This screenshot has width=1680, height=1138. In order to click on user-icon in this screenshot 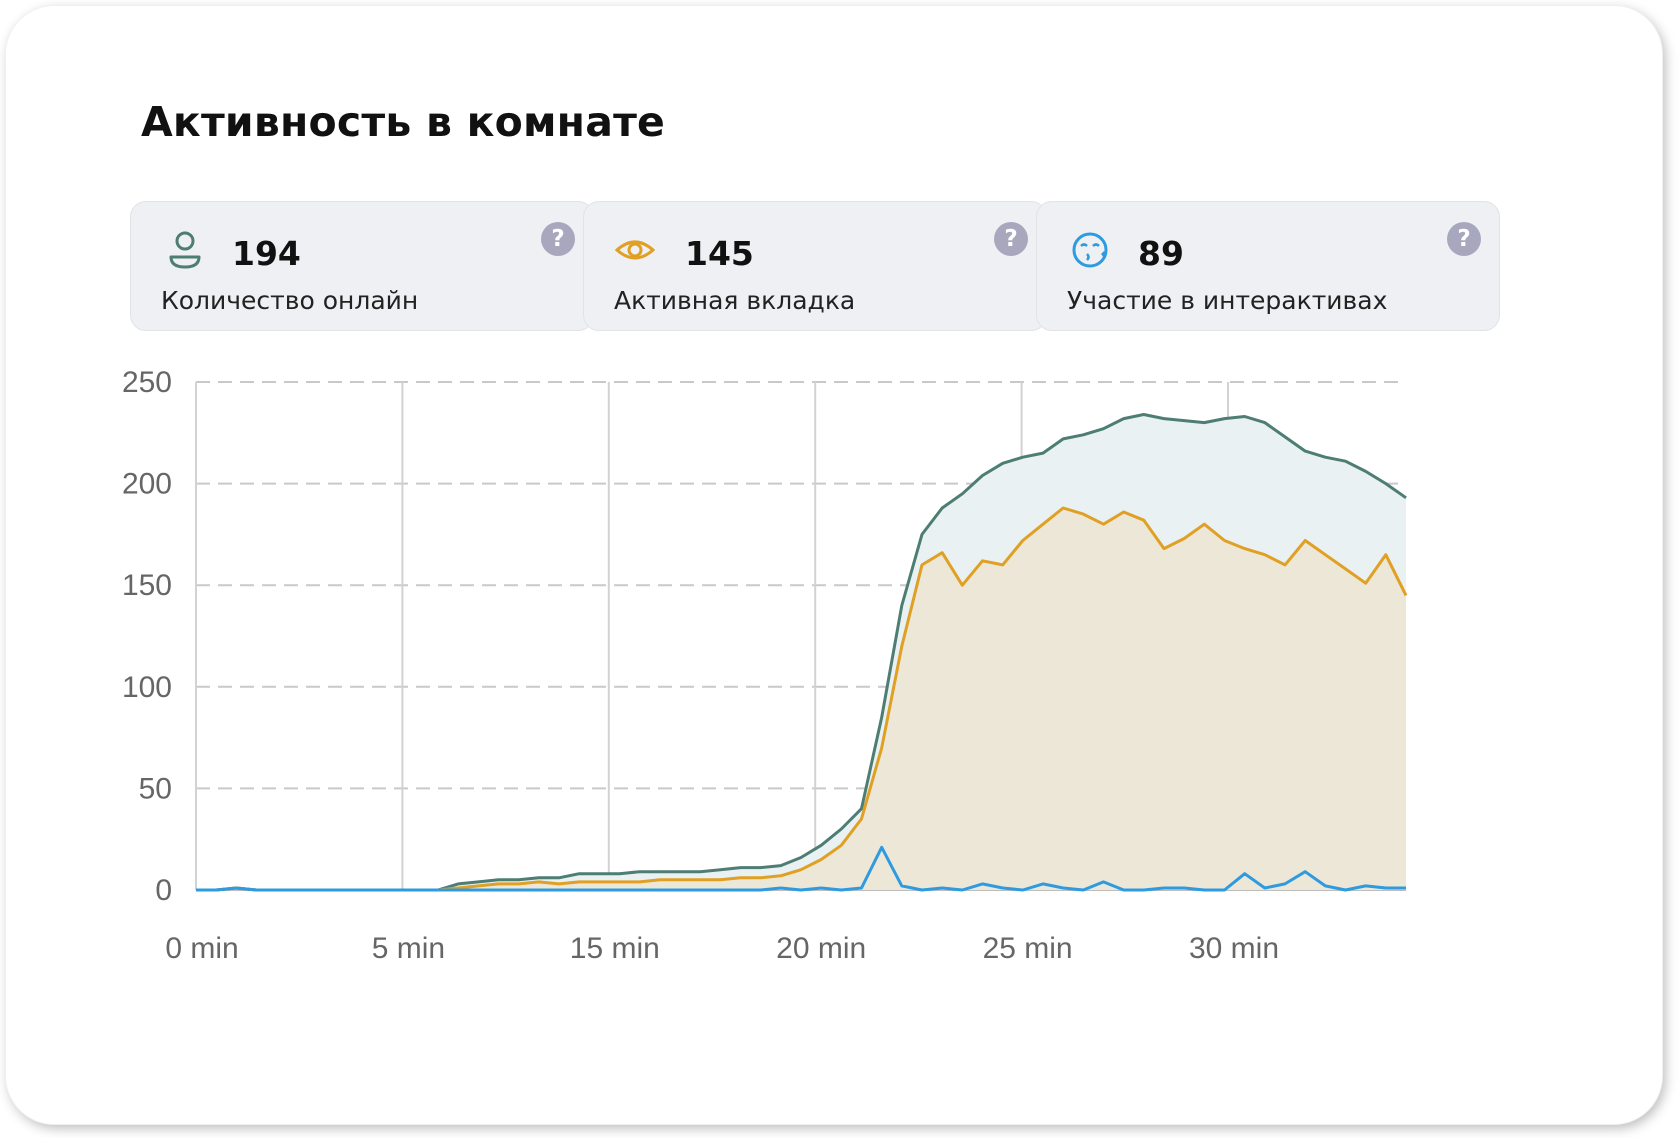, I will do `click(185, 250)`.